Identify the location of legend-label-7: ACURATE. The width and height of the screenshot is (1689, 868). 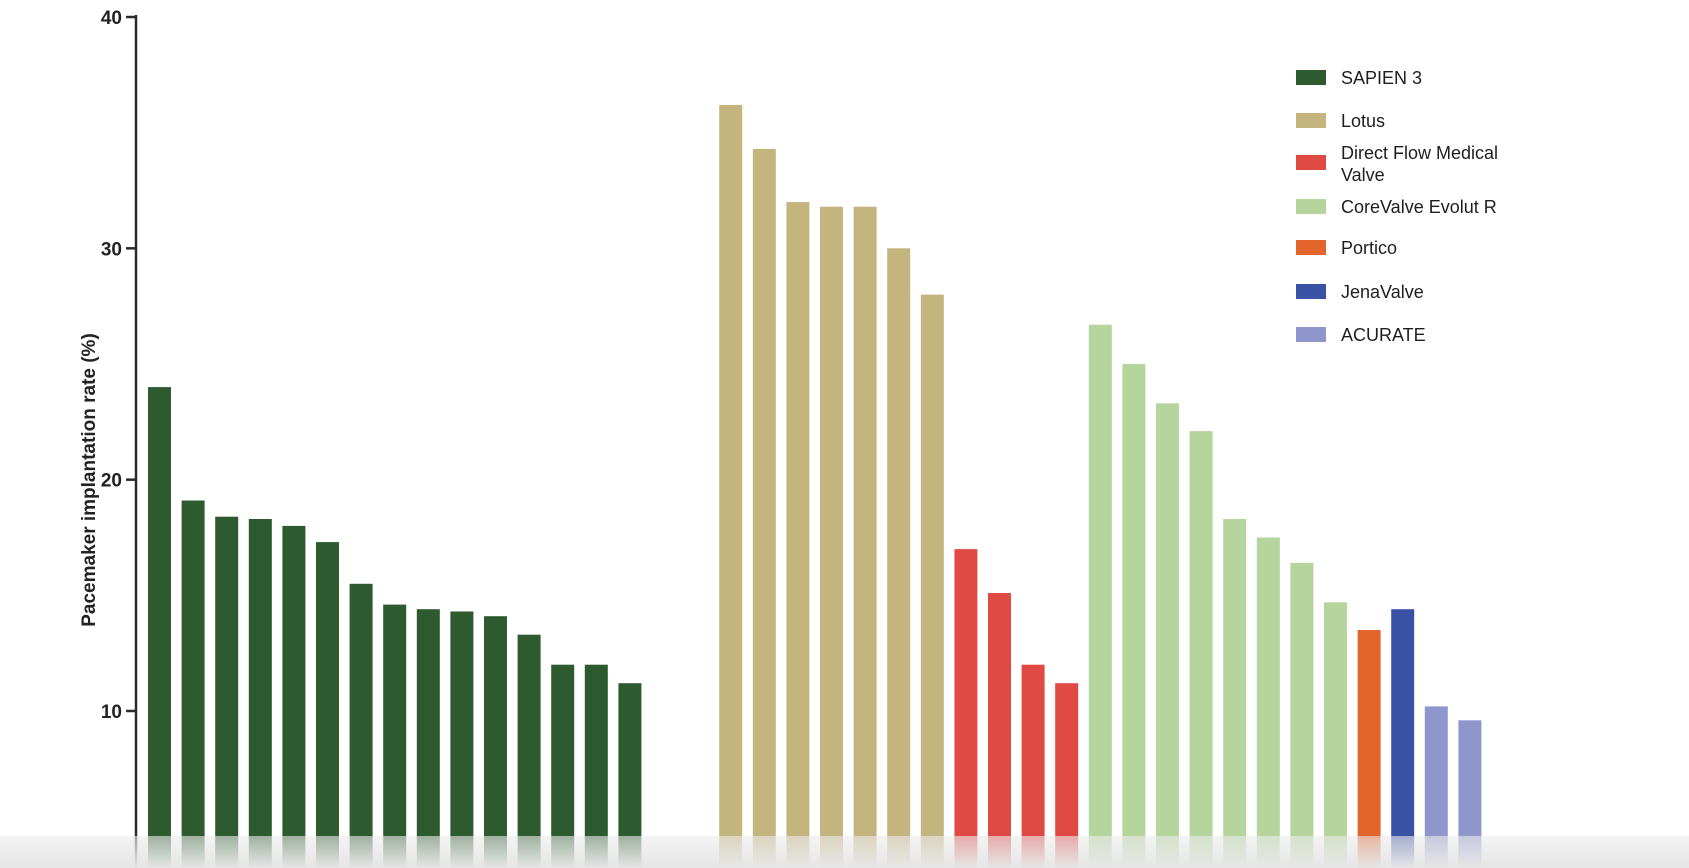
(1383, 335).